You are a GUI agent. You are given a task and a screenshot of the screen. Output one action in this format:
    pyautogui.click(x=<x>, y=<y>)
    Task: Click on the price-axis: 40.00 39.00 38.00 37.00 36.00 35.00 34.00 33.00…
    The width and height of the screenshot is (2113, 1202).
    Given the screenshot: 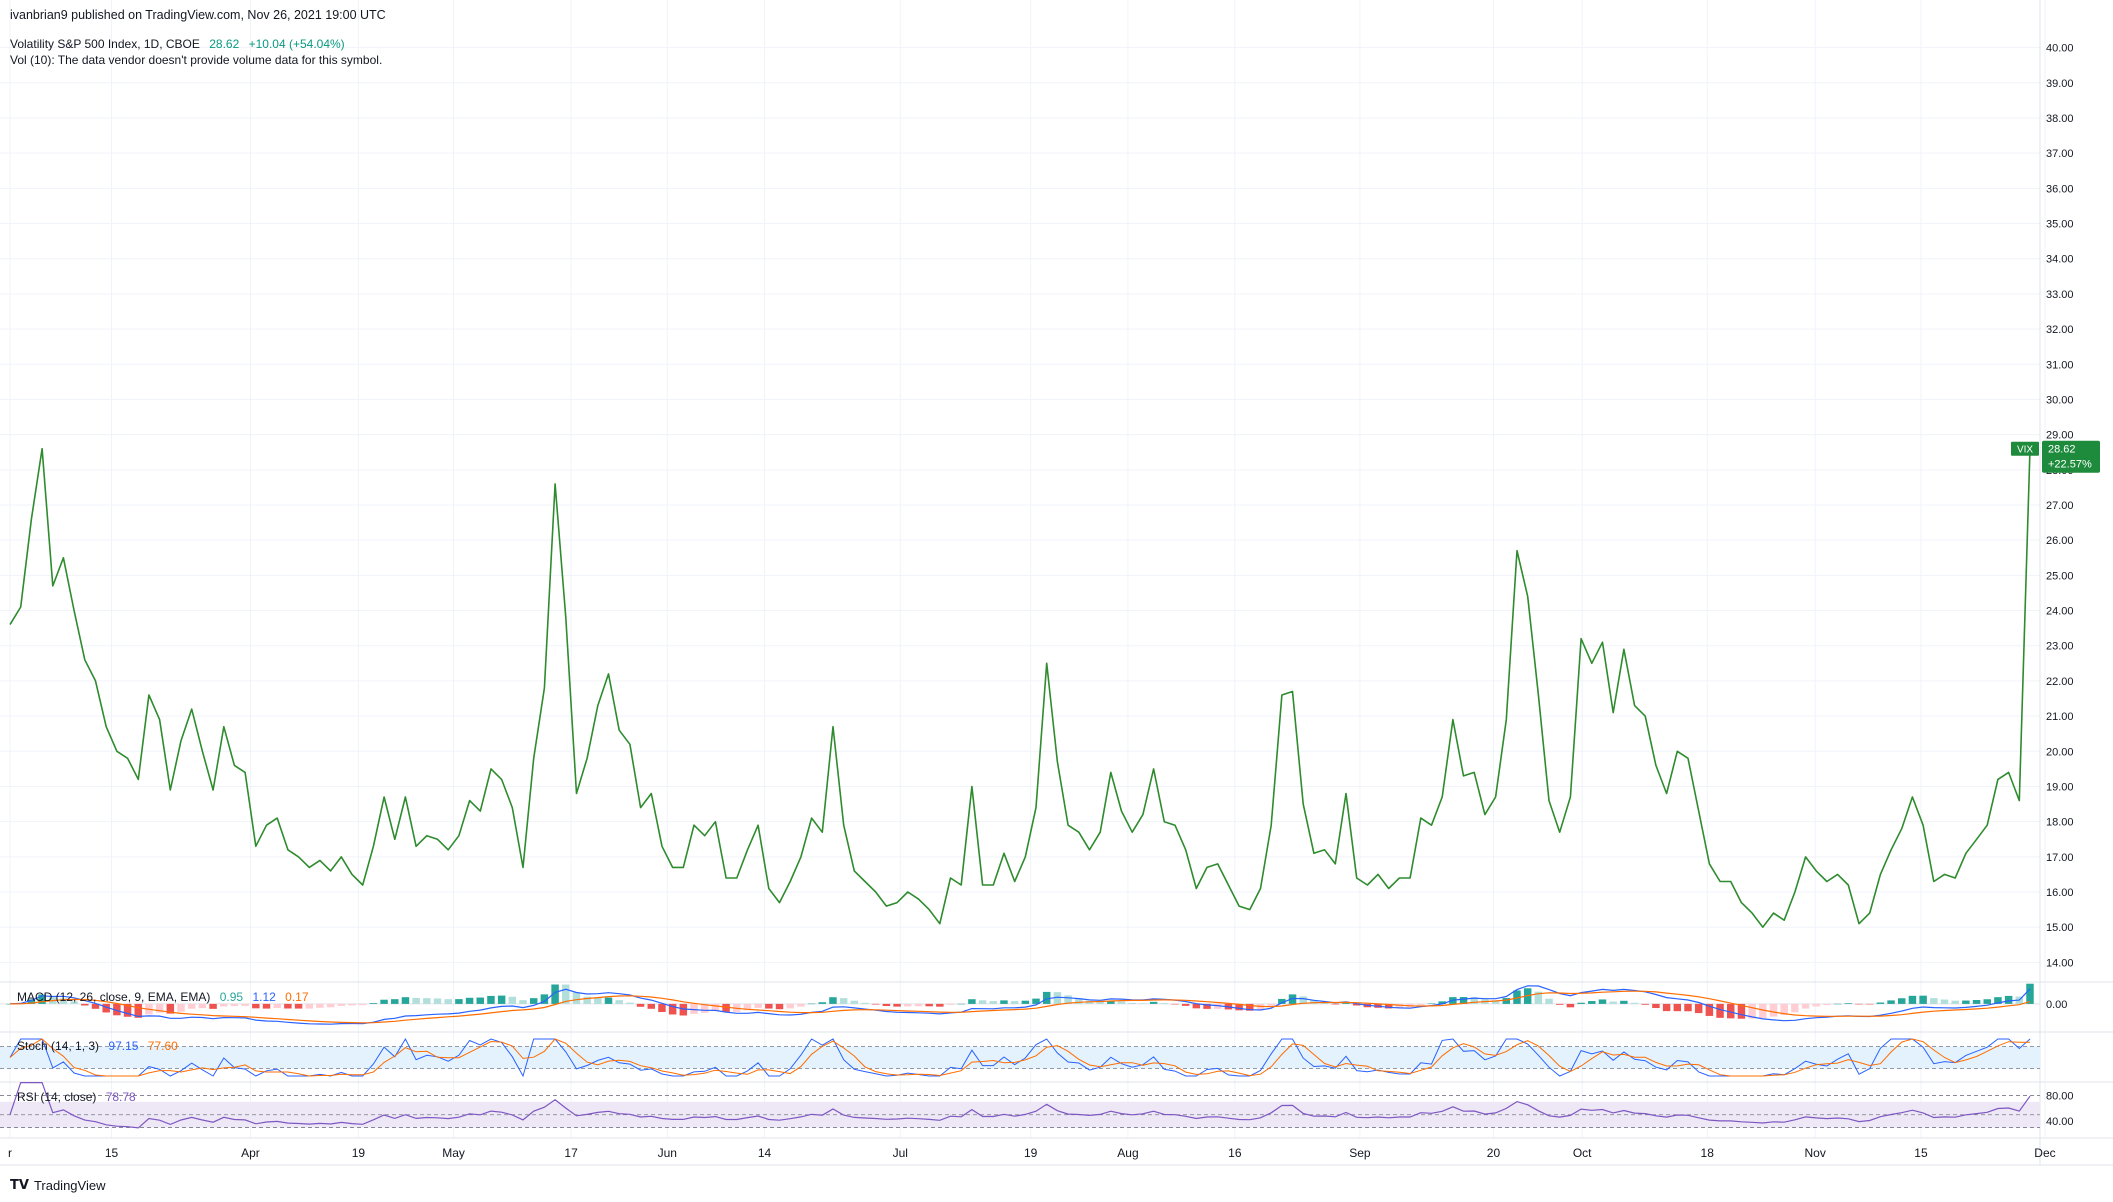 What is the action you would take?
    pyautogui.click(x=2060, y=506)
    